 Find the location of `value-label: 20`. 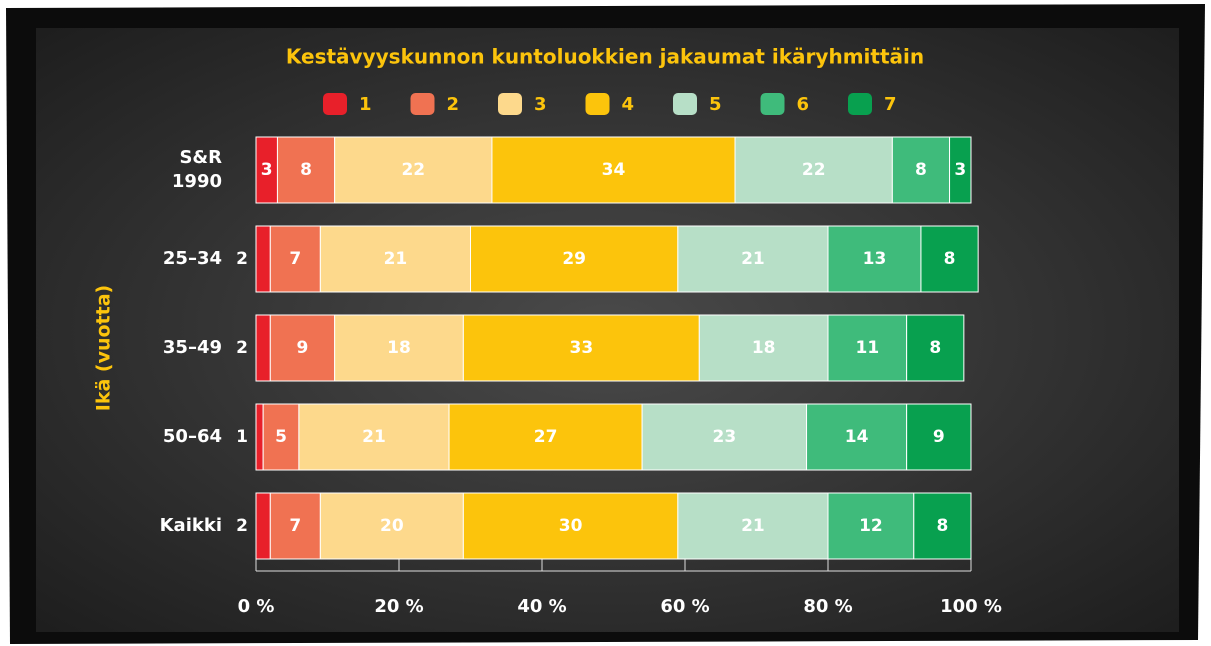

value-label: 20 is located at coordinates (392, 526).